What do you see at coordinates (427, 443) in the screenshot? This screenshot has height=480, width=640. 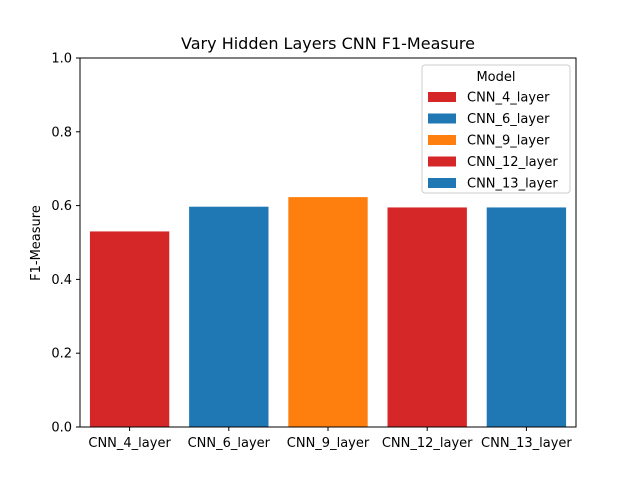 I see `x-tick-label: CNN_12_layer` at bounding box center [427, 443].